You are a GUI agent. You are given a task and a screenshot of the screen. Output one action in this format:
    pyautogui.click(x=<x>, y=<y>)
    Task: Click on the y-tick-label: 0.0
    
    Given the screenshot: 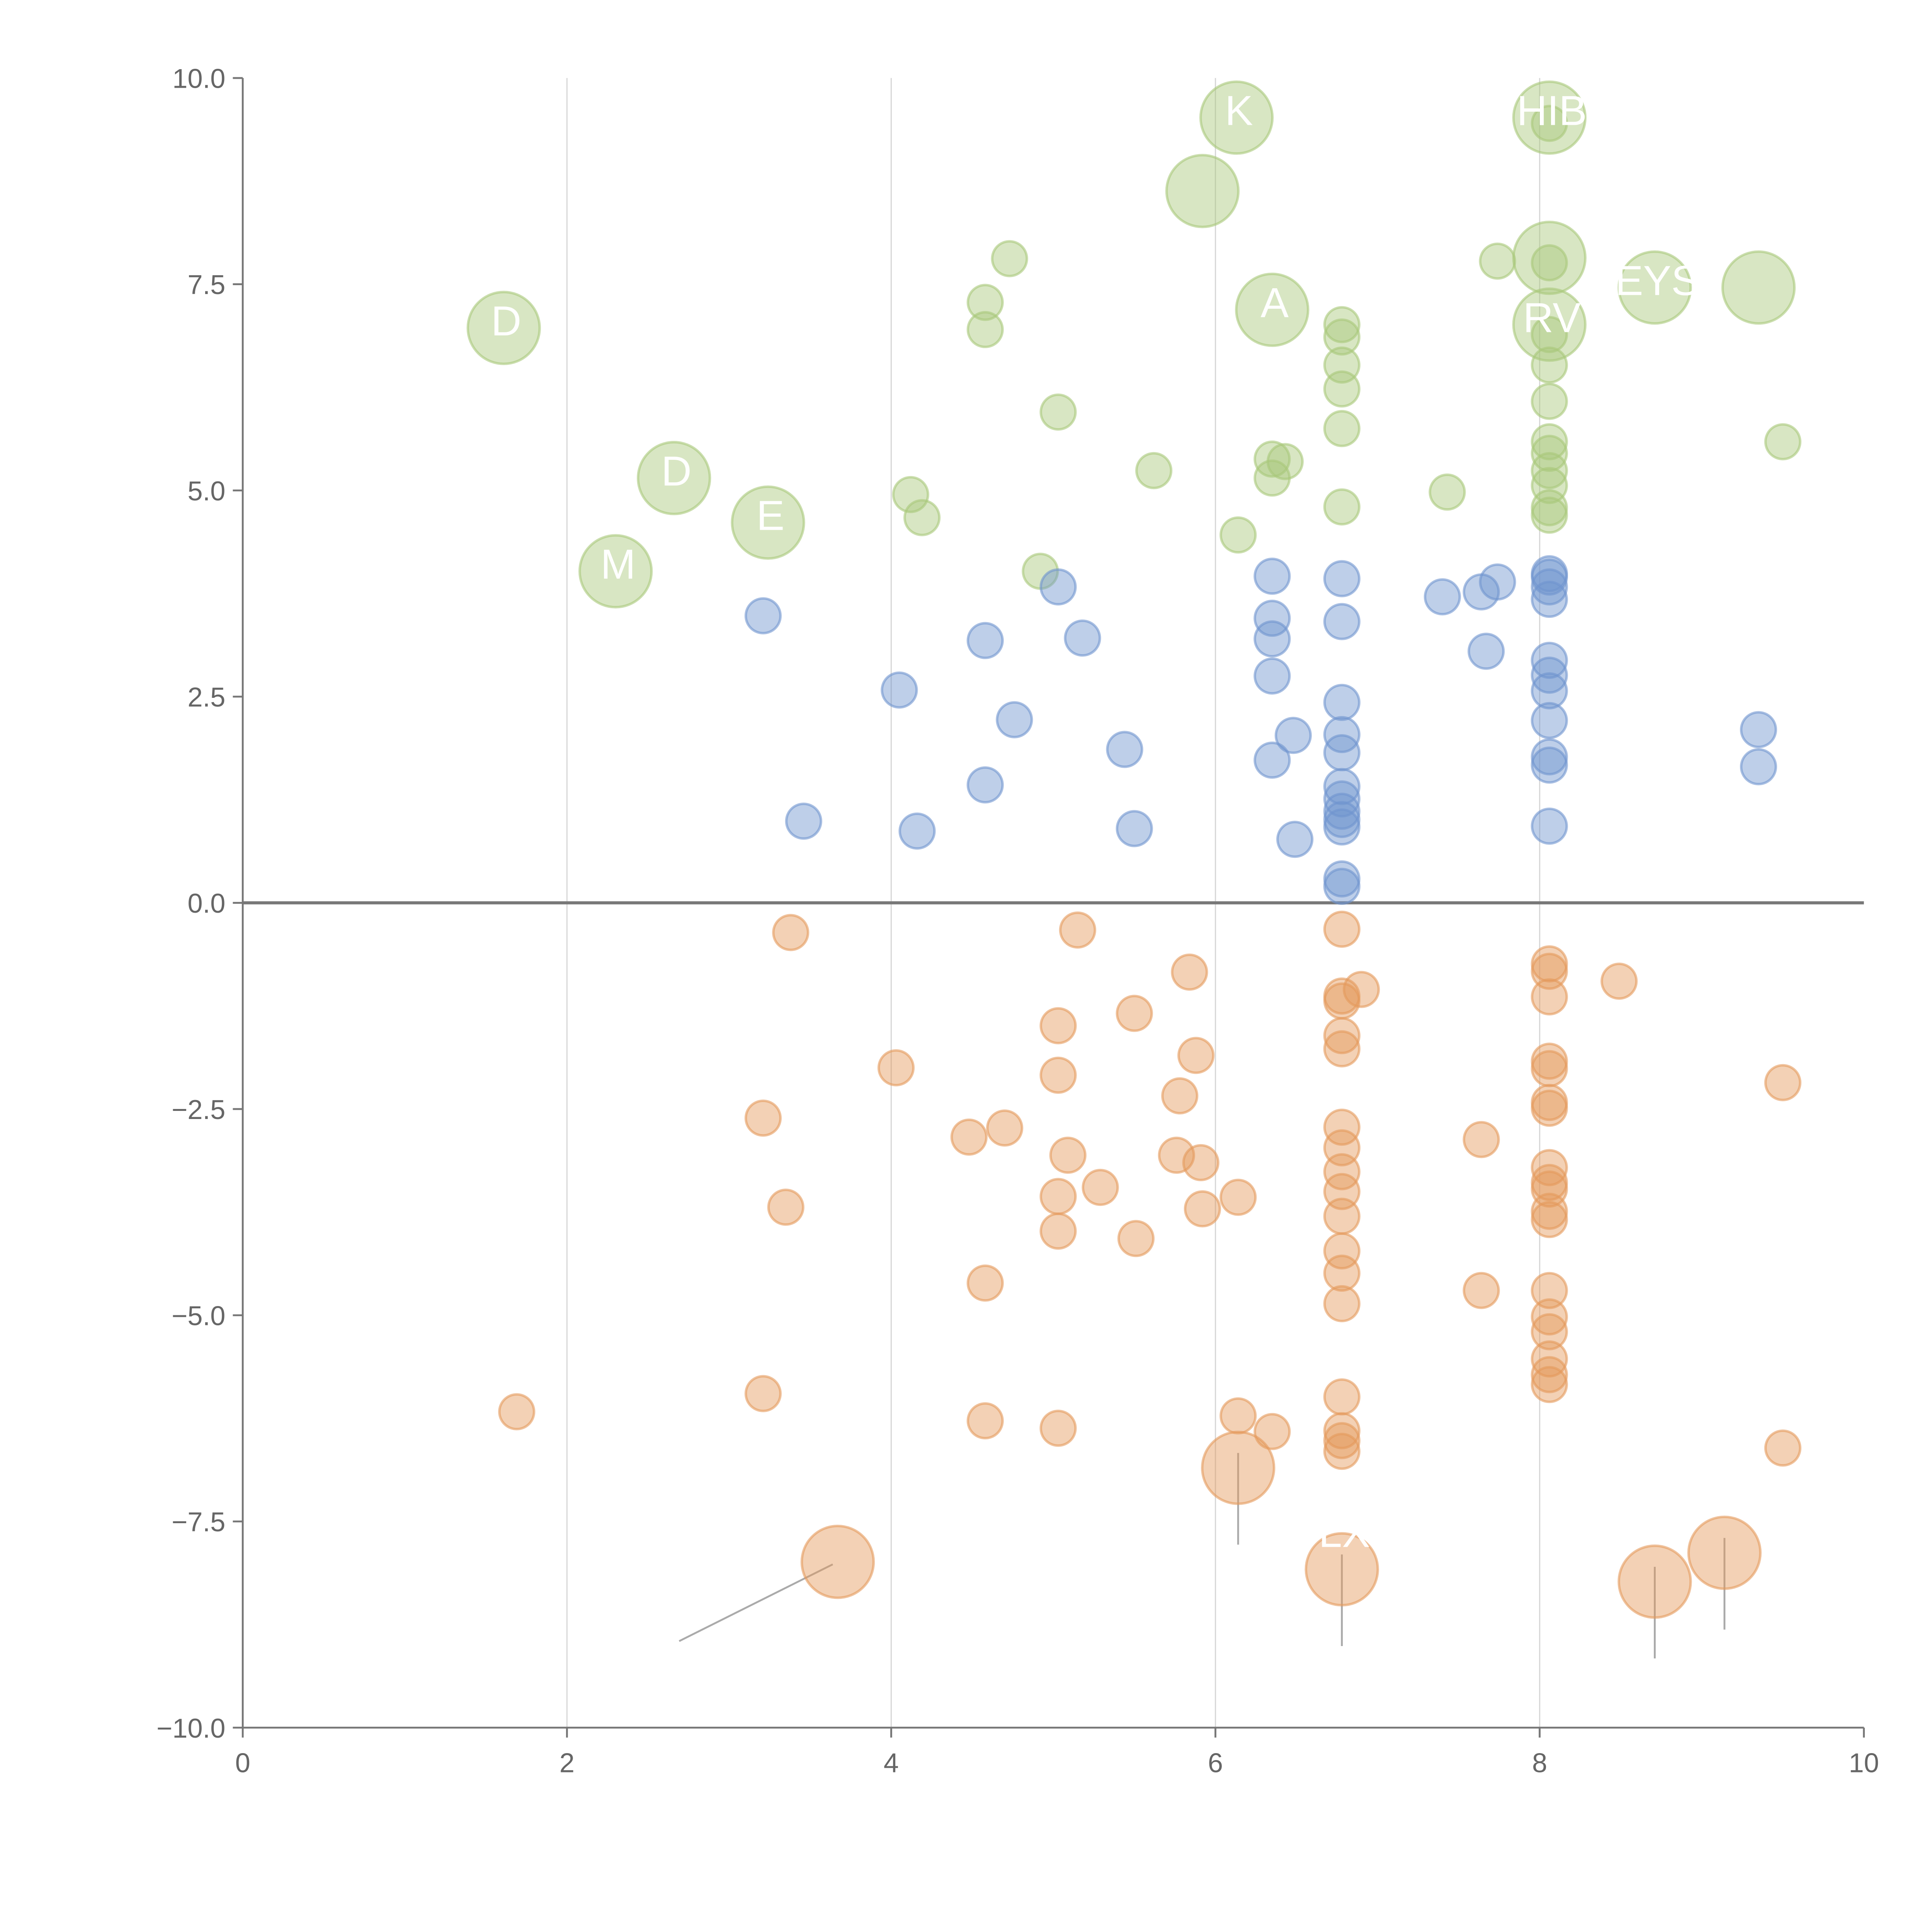 What is the action you would take?
    pyautogui.click(x=206, y=903)
    